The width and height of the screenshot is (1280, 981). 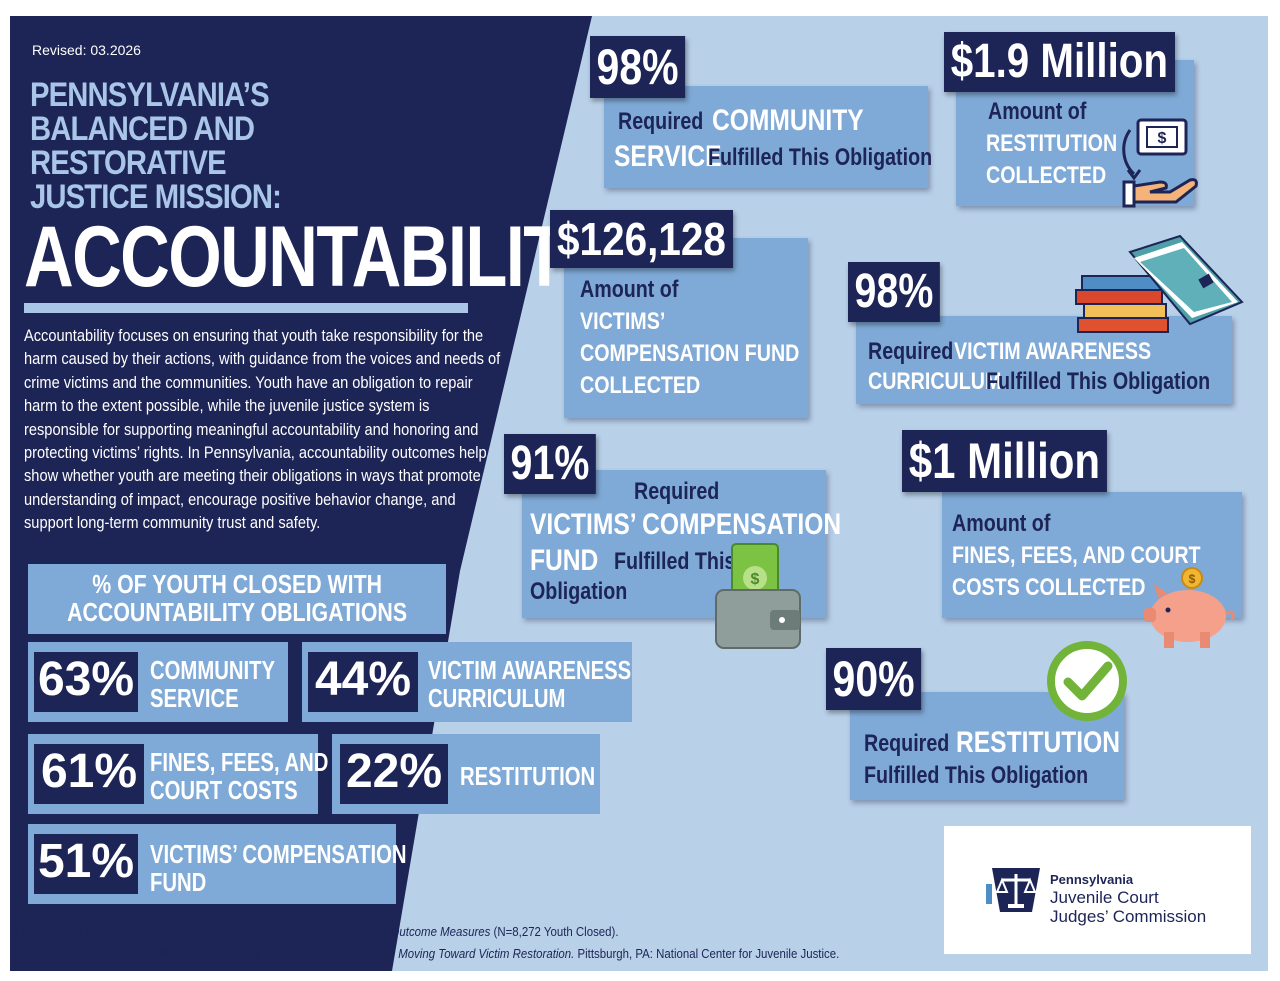 I want to click on label-fines: FINES, FEES, AND COURT COSTS, so click(x=239, y=776).